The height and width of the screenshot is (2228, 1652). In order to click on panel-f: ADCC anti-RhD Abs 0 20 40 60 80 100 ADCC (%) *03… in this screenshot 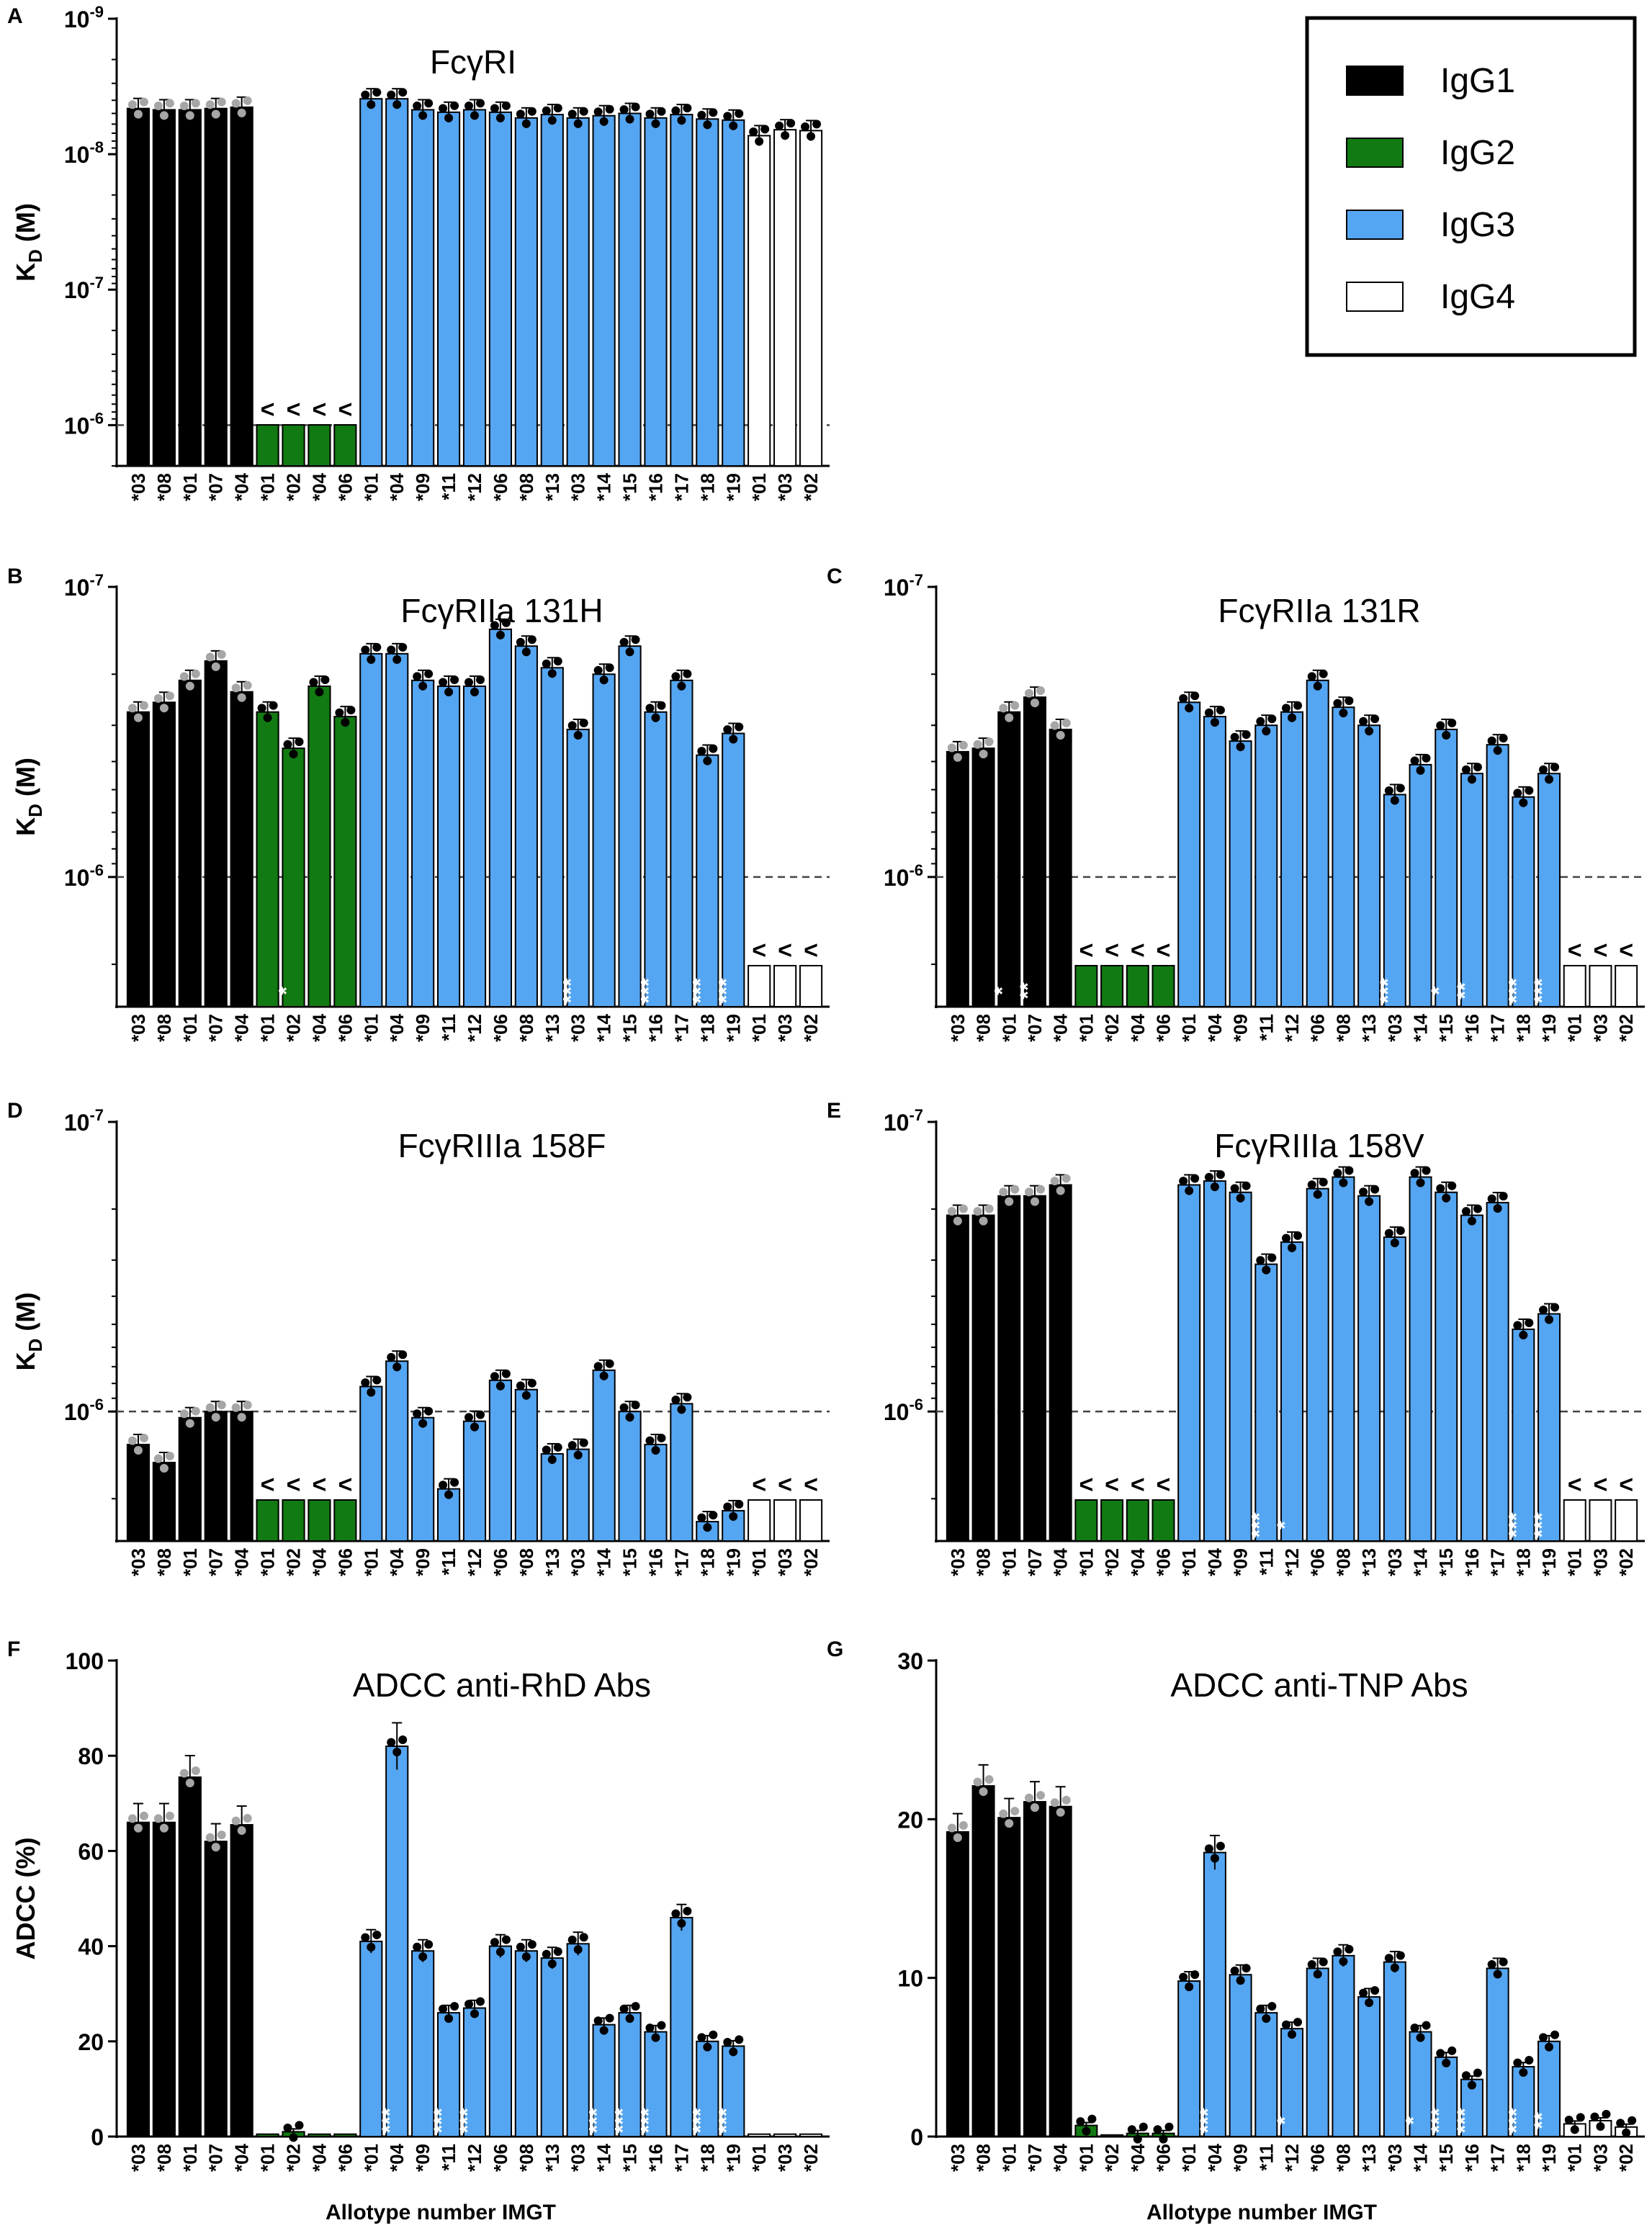, I will do `click(420, 1910)`.